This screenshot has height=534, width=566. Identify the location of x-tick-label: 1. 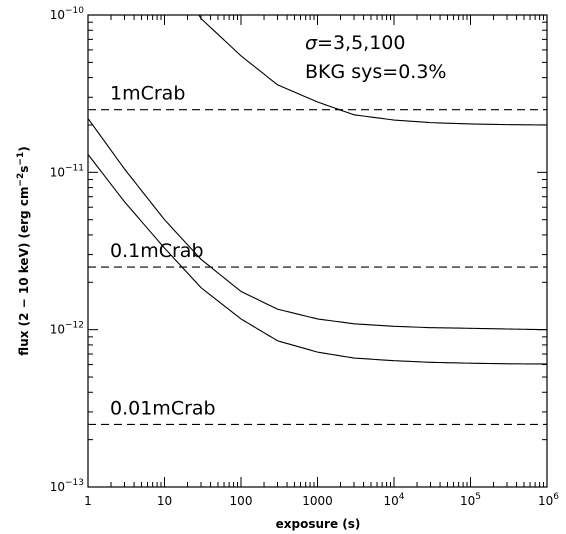
(88, 501).